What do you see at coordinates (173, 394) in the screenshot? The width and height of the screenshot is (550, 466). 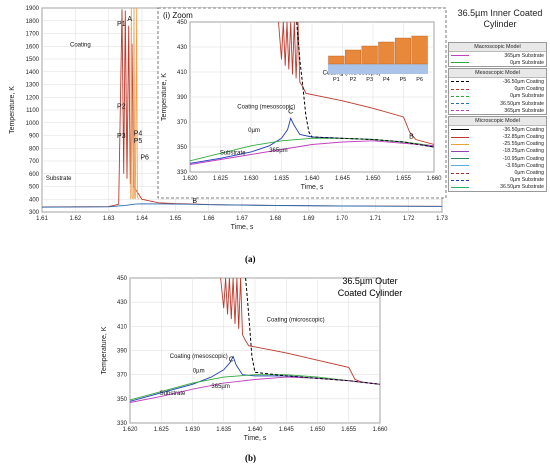 I see `bottom-annotation-5: Substrate` at bounding box center [173, 394].